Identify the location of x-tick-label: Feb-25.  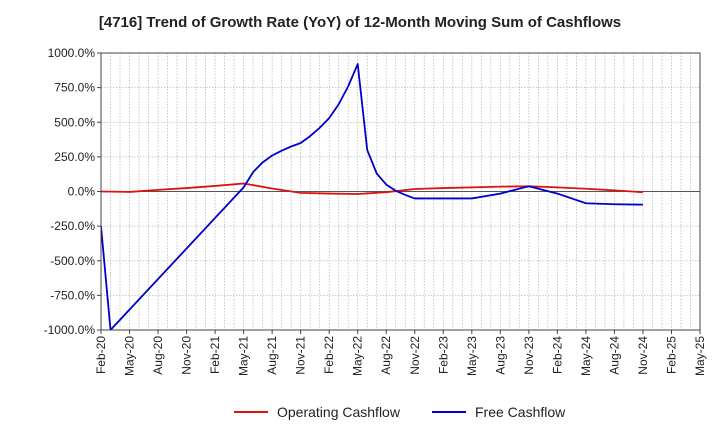
(671, 355).